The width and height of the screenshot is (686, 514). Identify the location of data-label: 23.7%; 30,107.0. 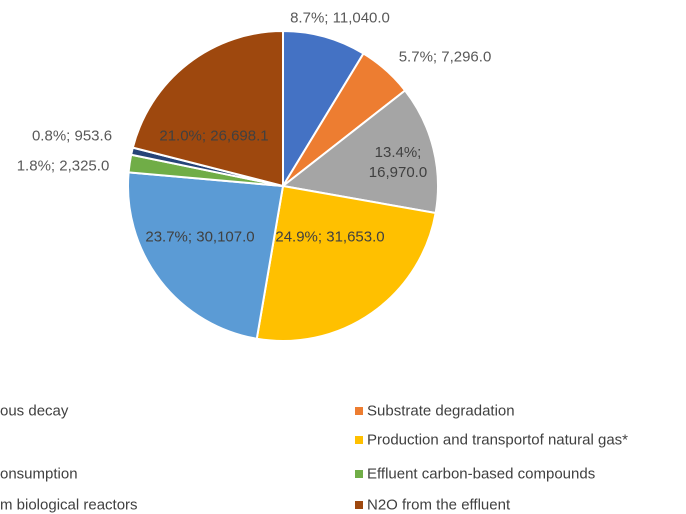
(200, 237).